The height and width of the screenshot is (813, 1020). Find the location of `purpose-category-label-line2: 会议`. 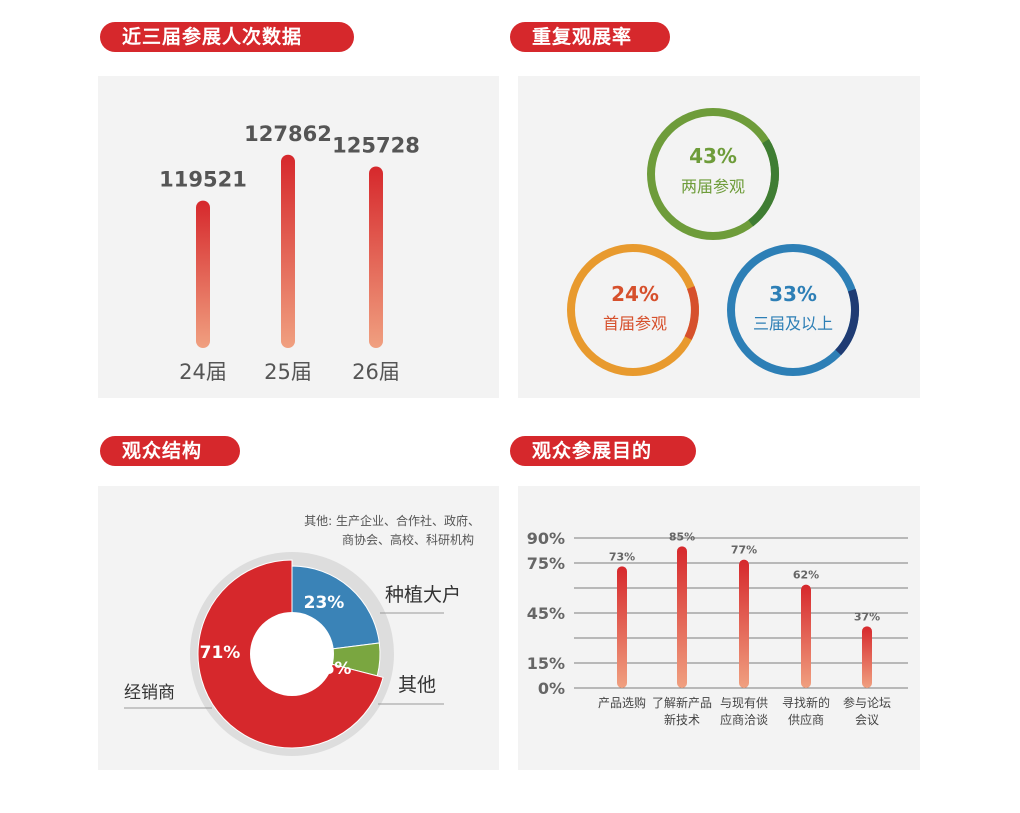

purpose-category-label-line2: 会议 is located at coordinates (867, 720).